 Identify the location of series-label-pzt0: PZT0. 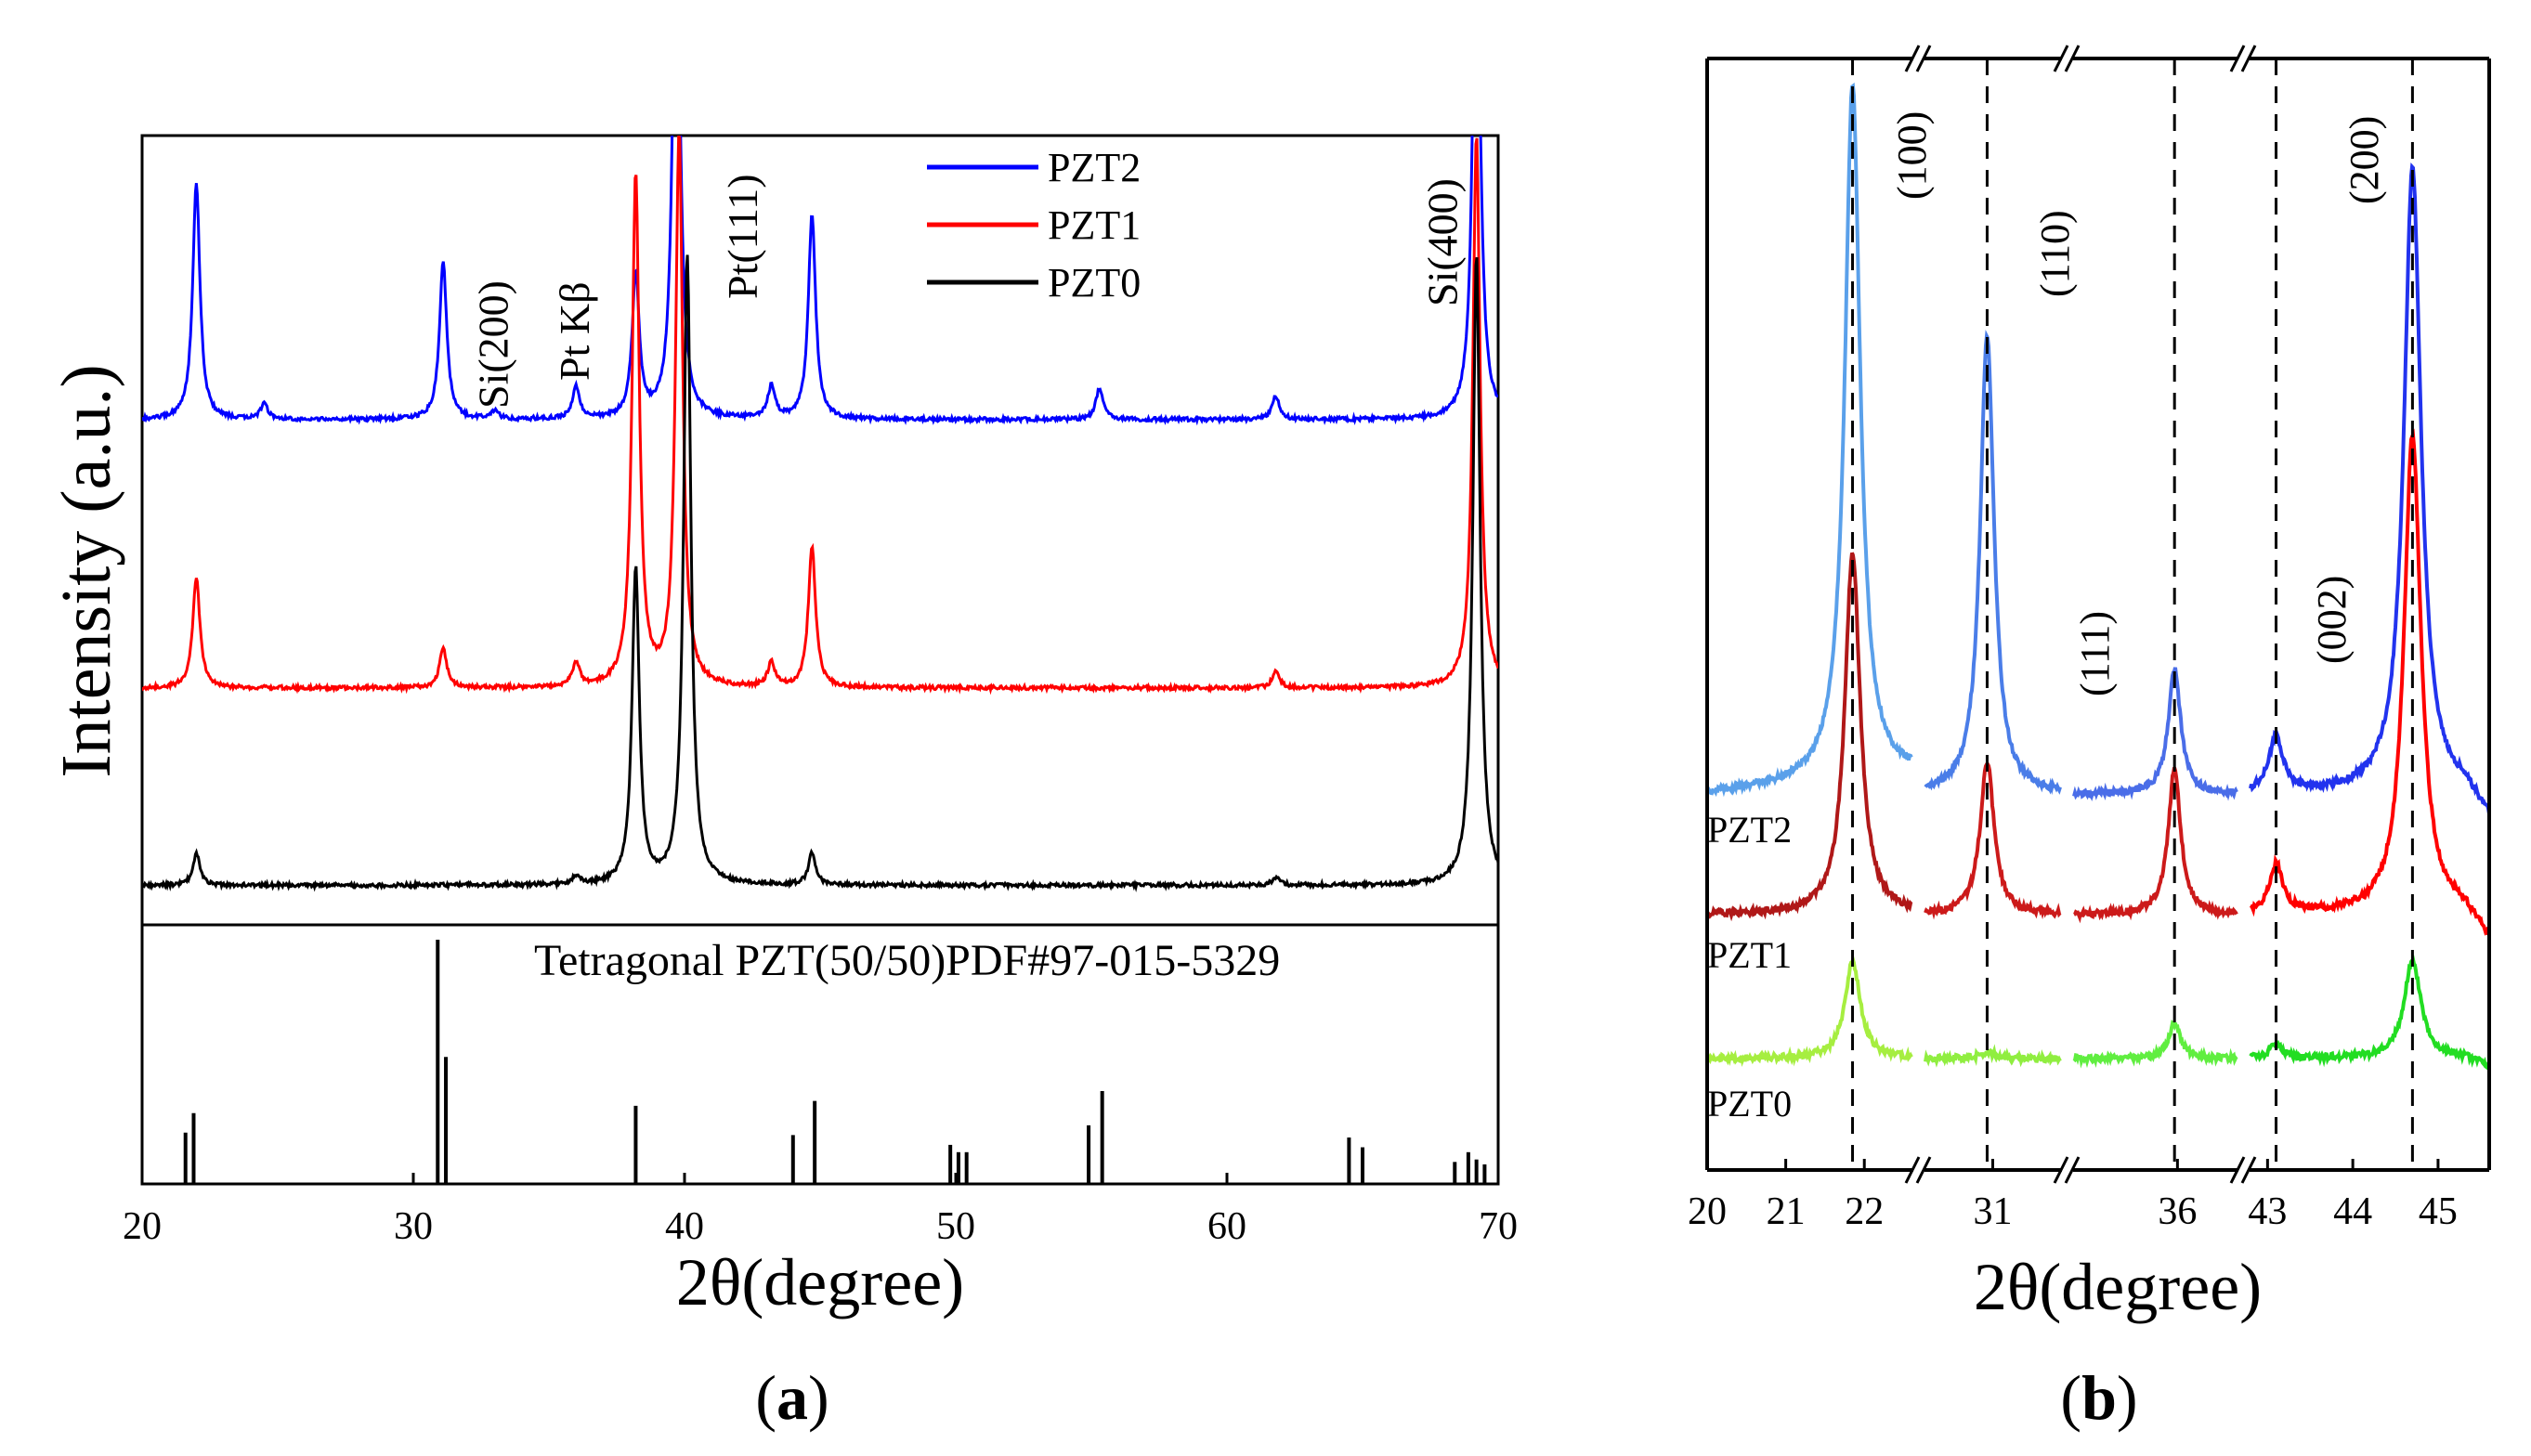
(1749, 1103).